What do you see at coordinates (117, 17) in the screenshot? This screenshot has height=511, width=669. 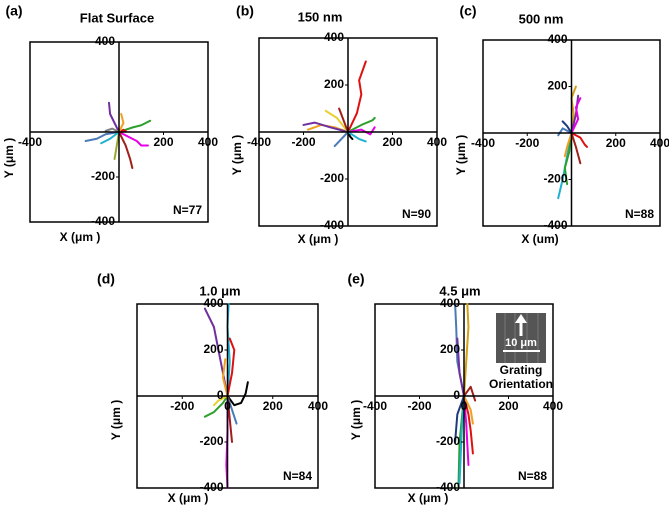 I see `panel-title: Flat Surface` at bounding box center [117, 17].